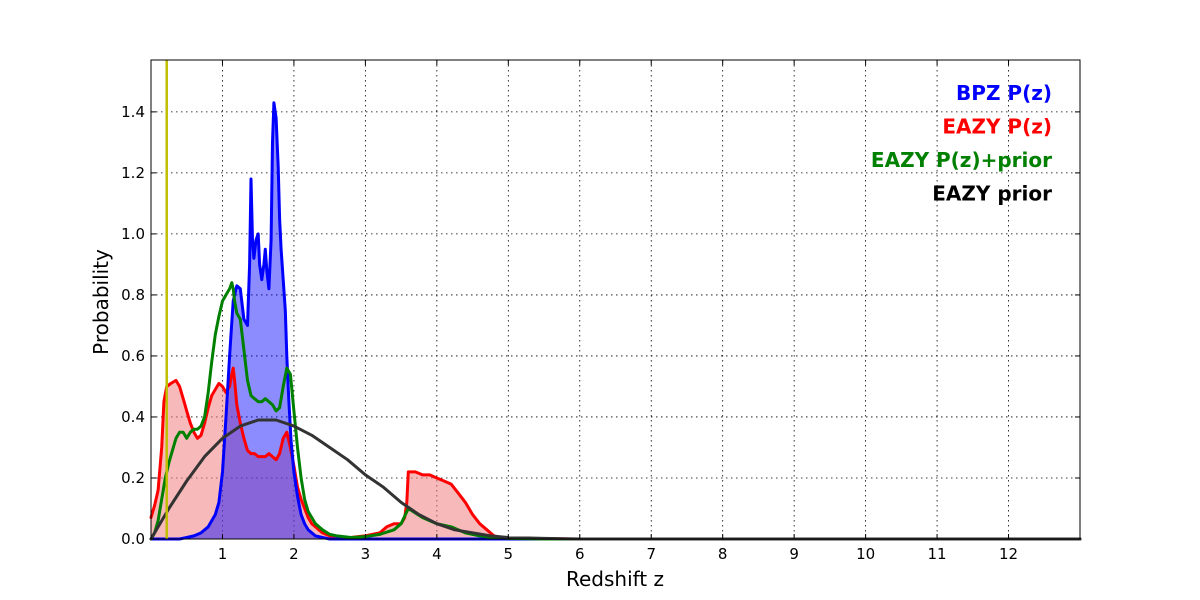  I want to click on x-tick-label: 7, so click(651, 554).